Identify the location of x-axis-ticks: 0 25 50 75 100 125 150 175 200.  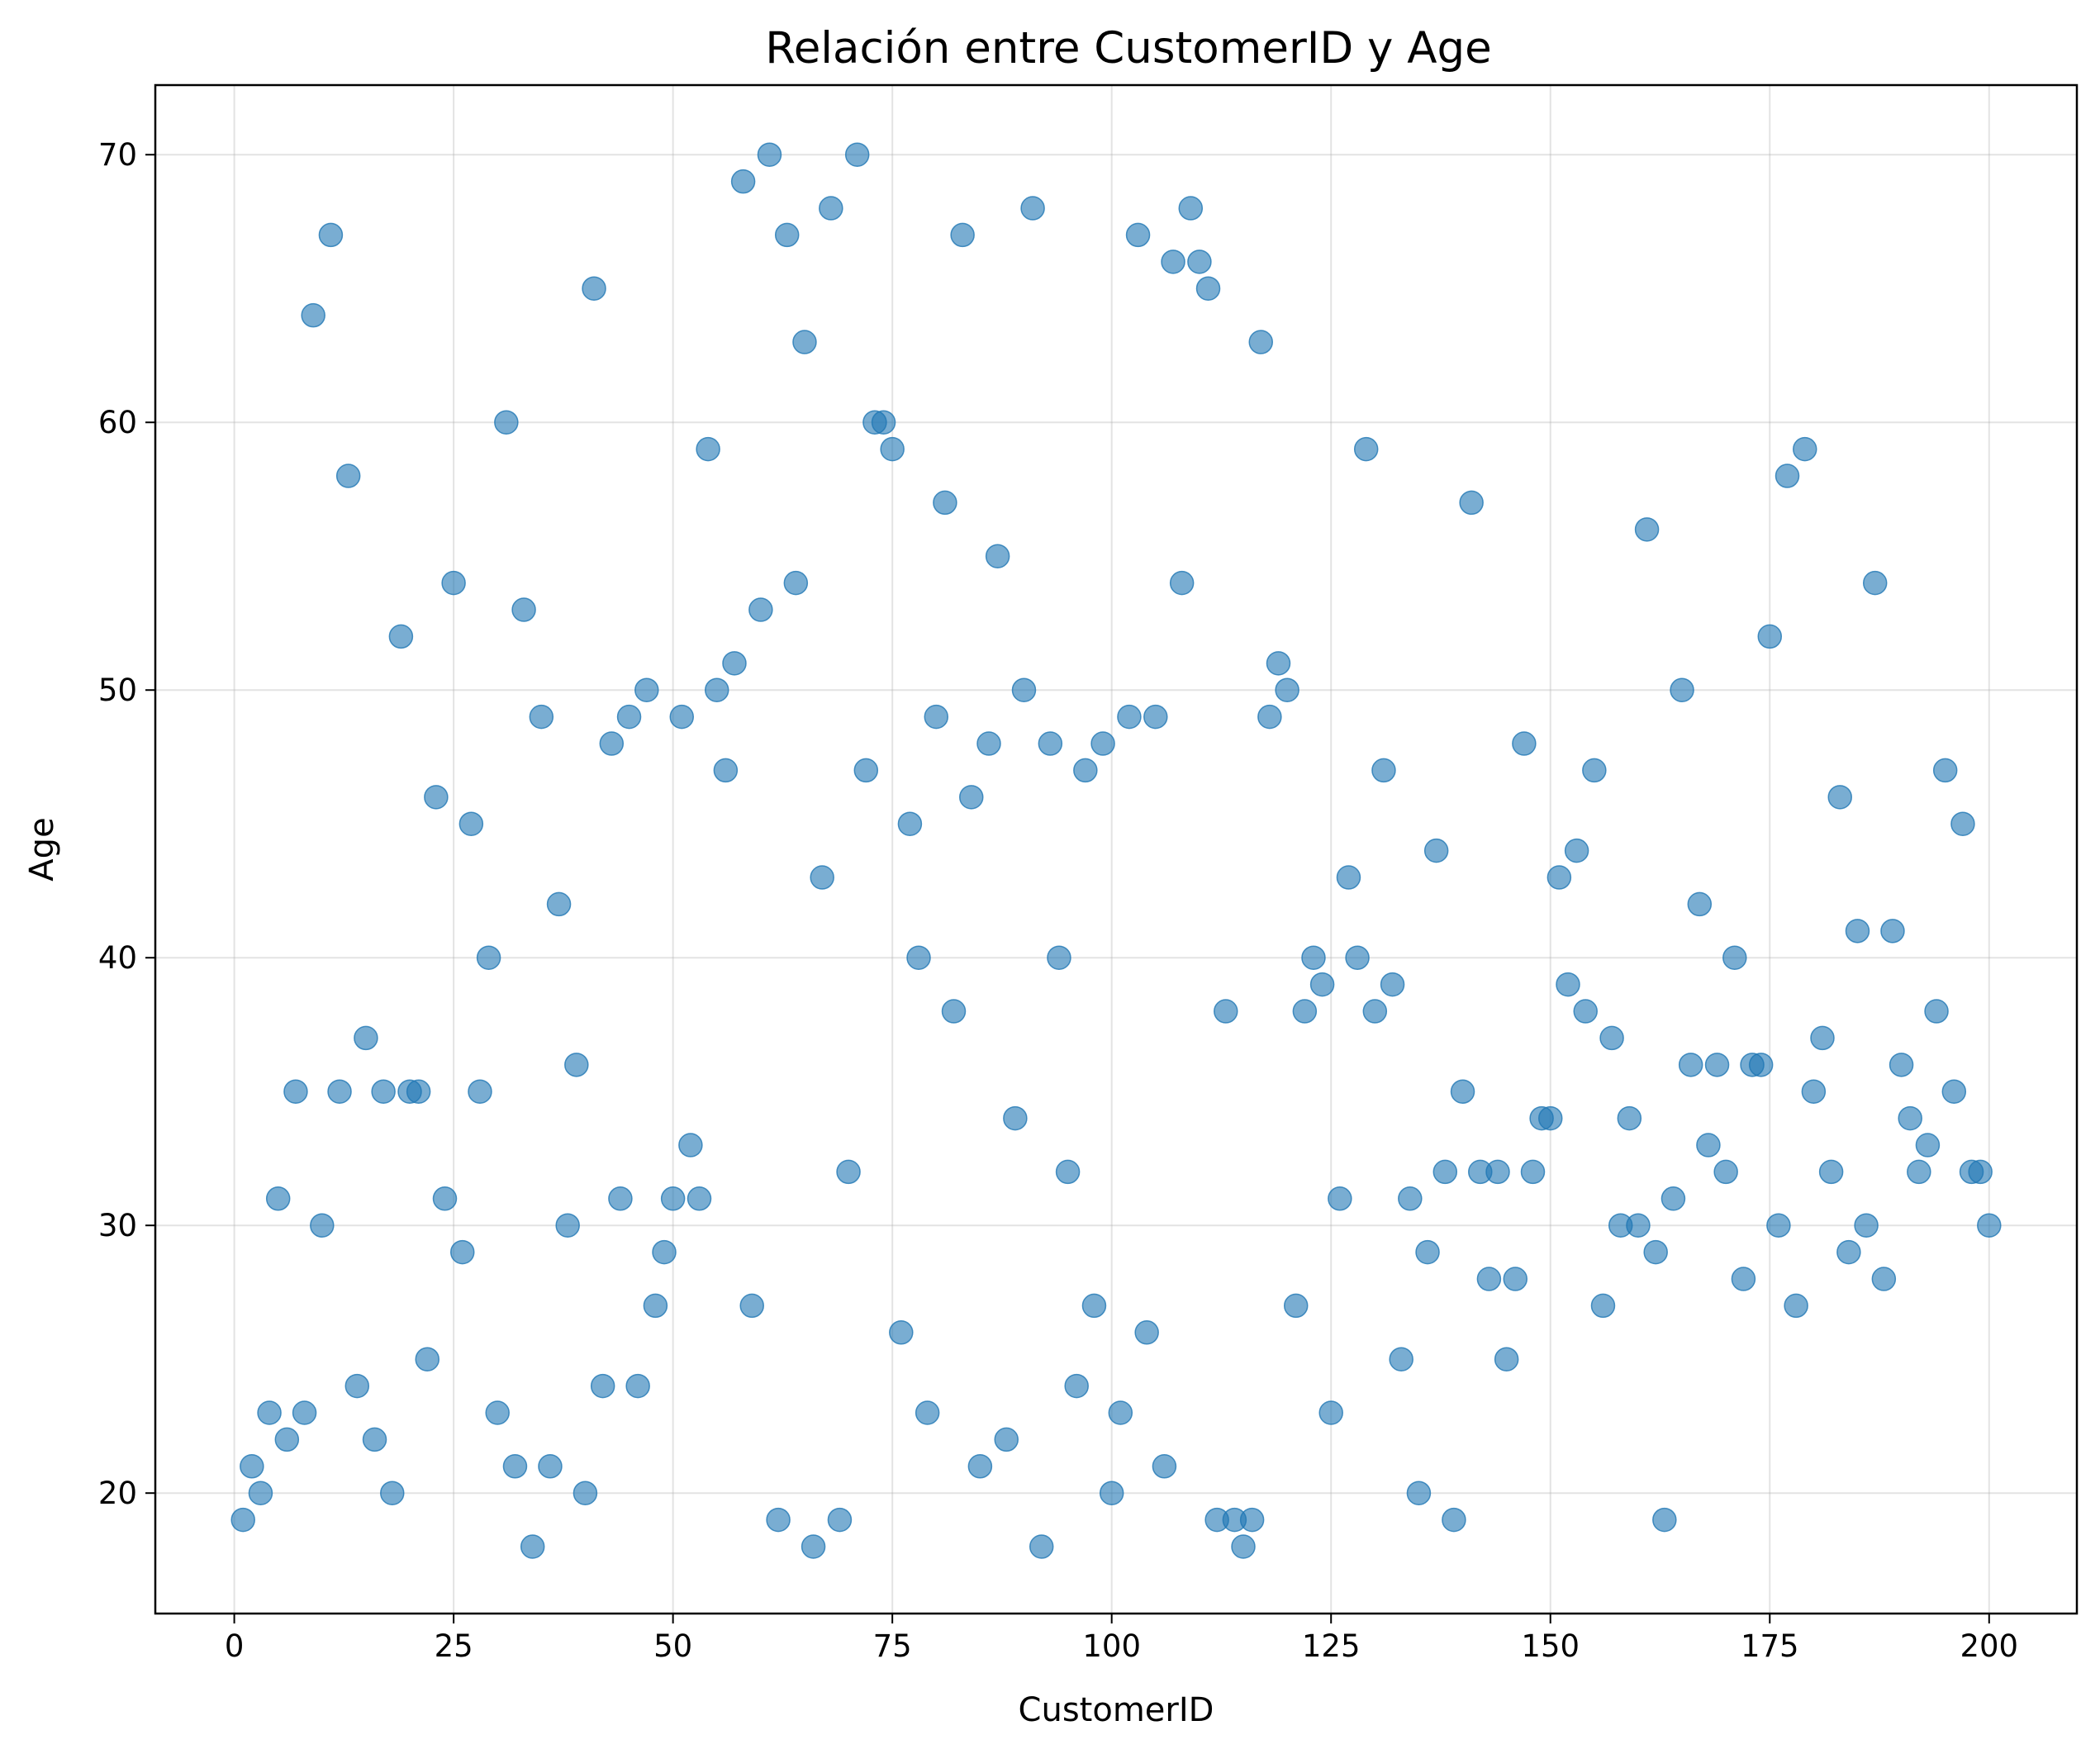
(1121, 1639).